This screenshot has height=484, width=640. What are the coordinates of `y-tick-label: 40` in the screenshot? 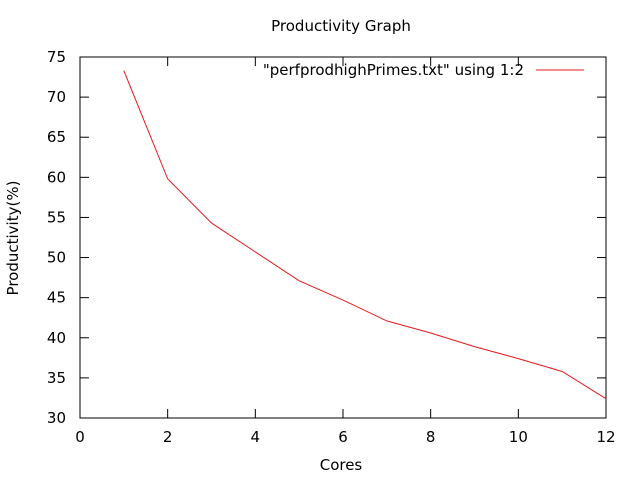 It's located at (56, 338).